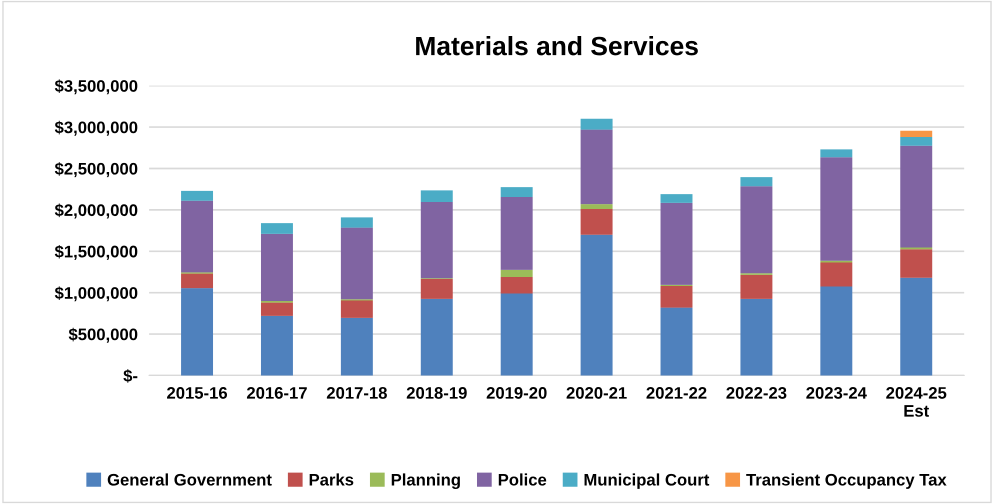 The image size is (994, 504). Describe the element at coordinates (332, 479) in the screenshot. I see `legend-label: Parks` at that location.